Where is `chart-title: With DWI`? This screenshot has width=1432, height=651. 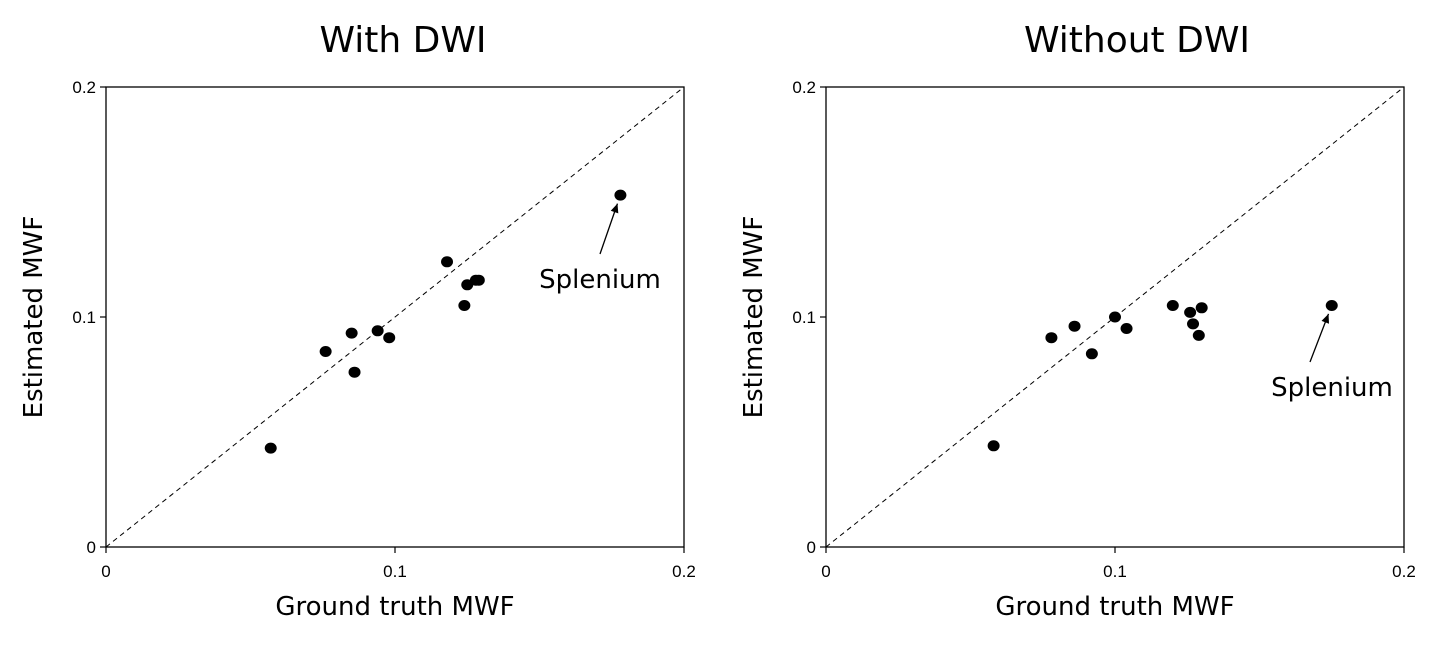
chart-title: With DWI is located at coordinates (402, 40).